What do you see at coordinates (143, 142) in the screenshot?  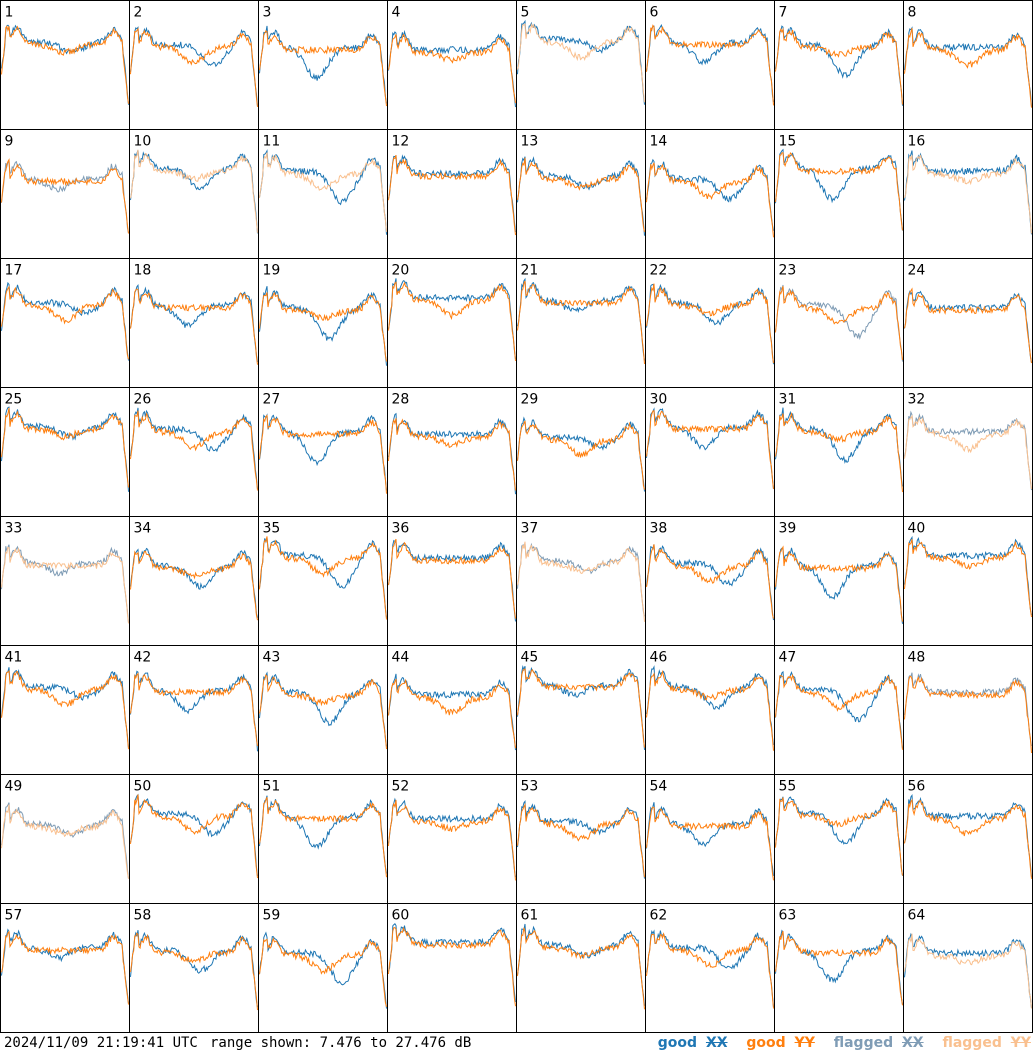 I see `panel-label: 10` at bounding box center [143, 142].